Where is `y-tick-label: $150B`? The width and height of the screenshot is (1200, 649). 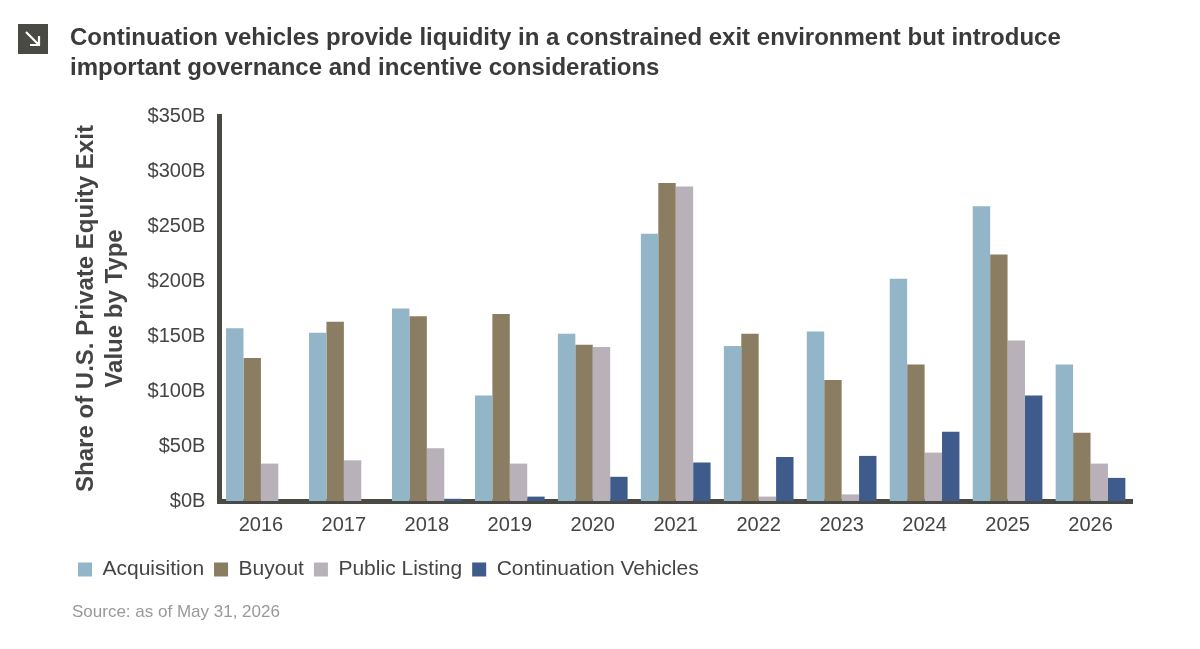
y-tick-label: $150B is located at coordinates (176, 334).